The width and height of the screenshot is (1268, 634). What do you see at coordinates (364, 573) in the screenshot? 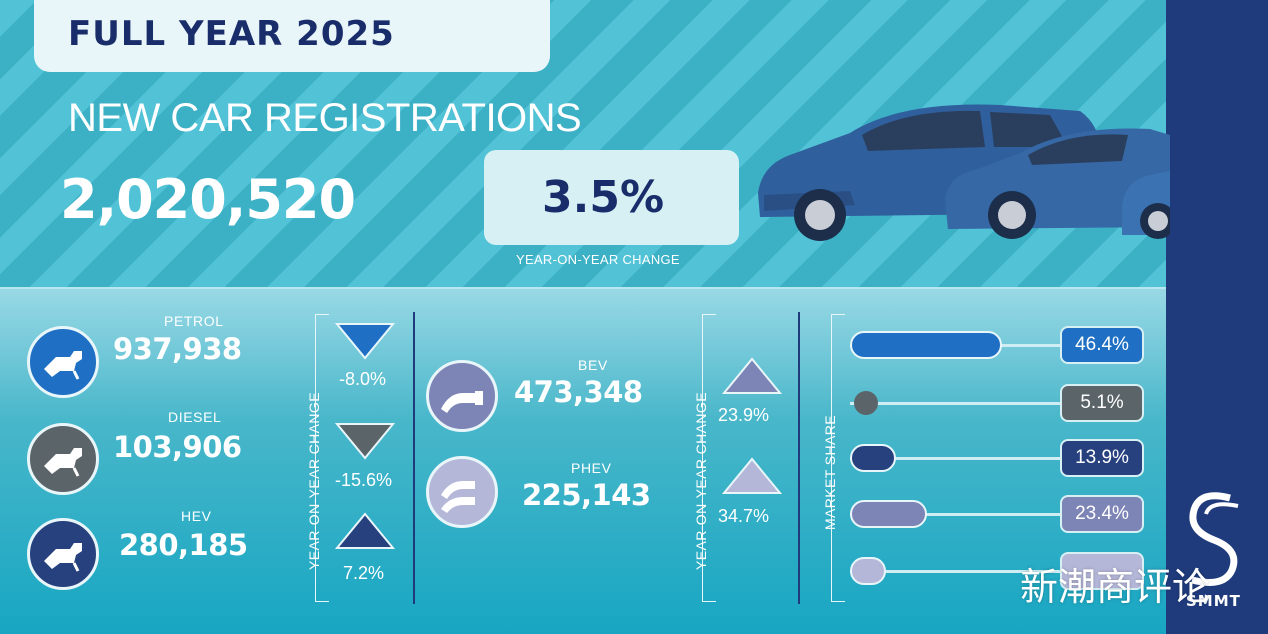
I see `hev-change: 7.2%` at bounding box center [364, 573].